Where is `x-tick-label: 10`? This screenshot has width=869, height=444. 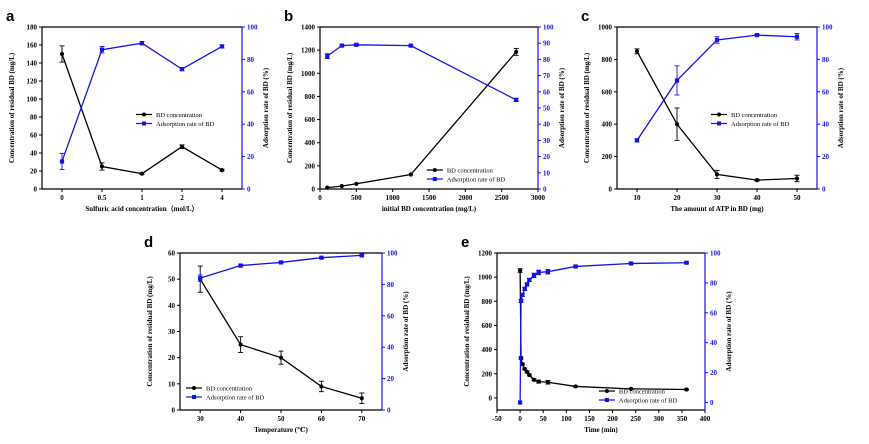
x-tick-label: 10 is located at coordinates (638, 198).